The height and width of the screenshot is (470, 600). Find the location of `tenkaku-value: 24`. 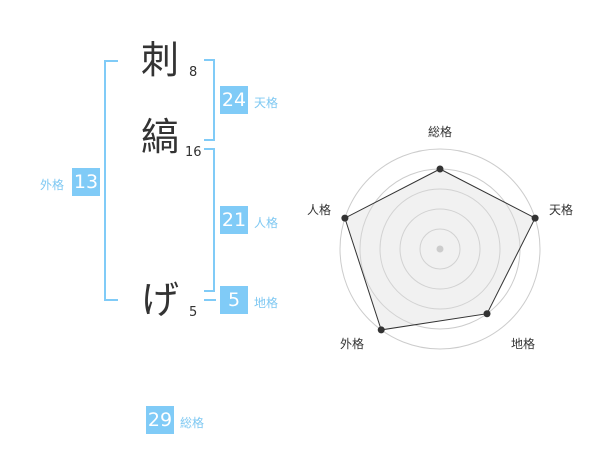

tenkaku-value: 24 is located at coordinates (234, 100).